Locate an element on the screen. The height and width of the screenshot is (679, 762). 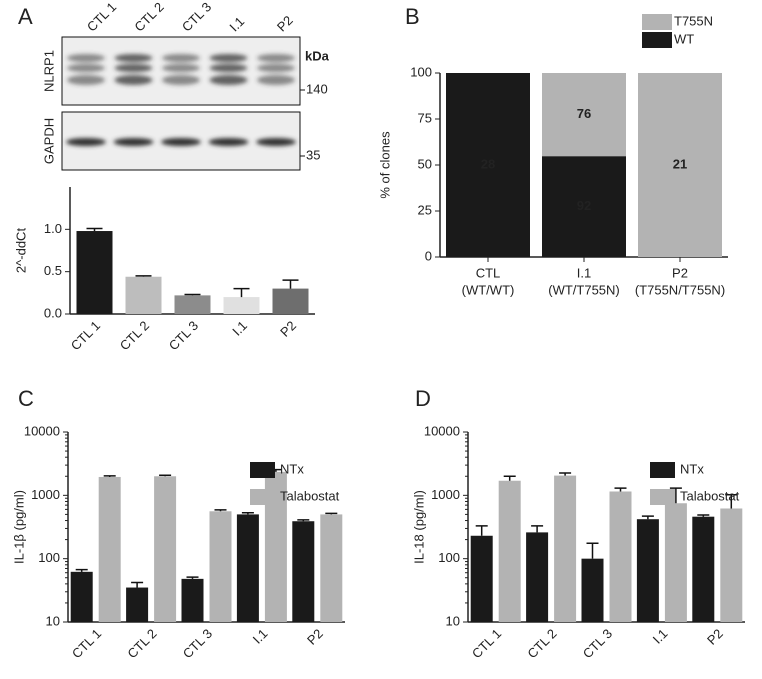
lane-label: P2 is located at coordinates (285, 24).